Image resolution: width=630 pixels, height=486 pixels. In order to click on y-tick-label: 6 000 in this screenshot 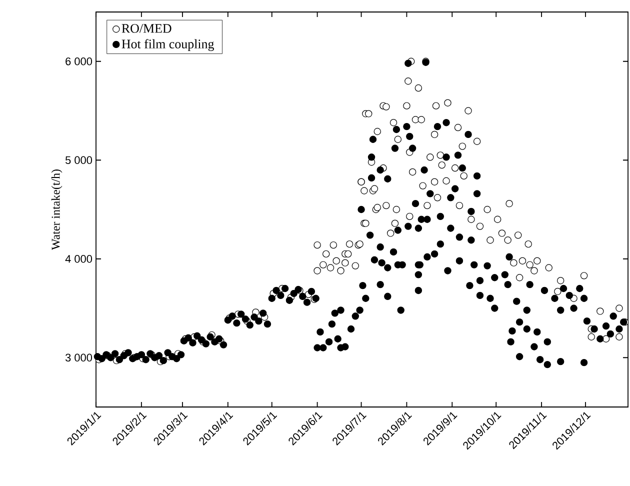, I will do `click(79, 62)`.